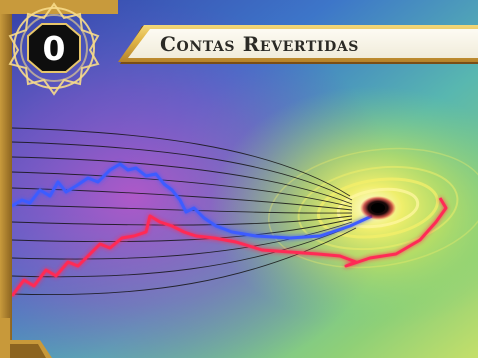  I want to click on art-black-hole-core, so click(378, 208).